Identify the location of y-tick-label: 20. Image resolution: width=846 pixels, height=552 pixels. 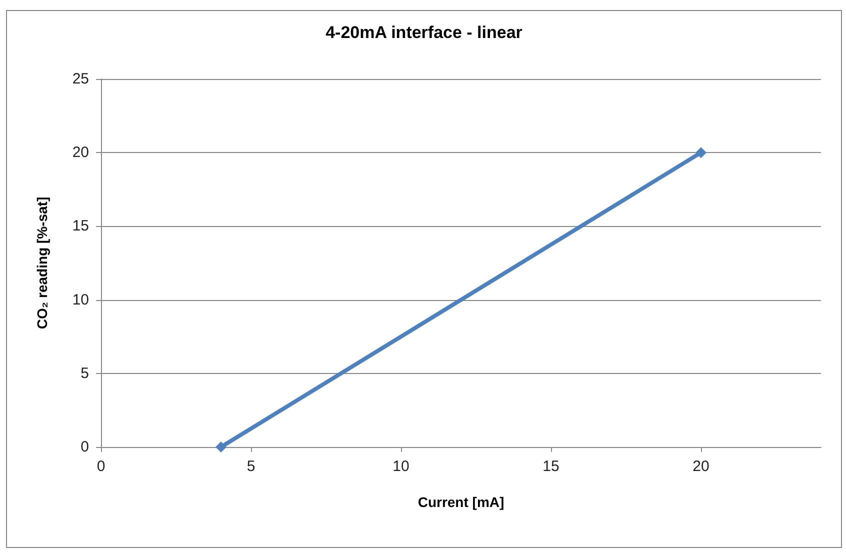
(80, 153).